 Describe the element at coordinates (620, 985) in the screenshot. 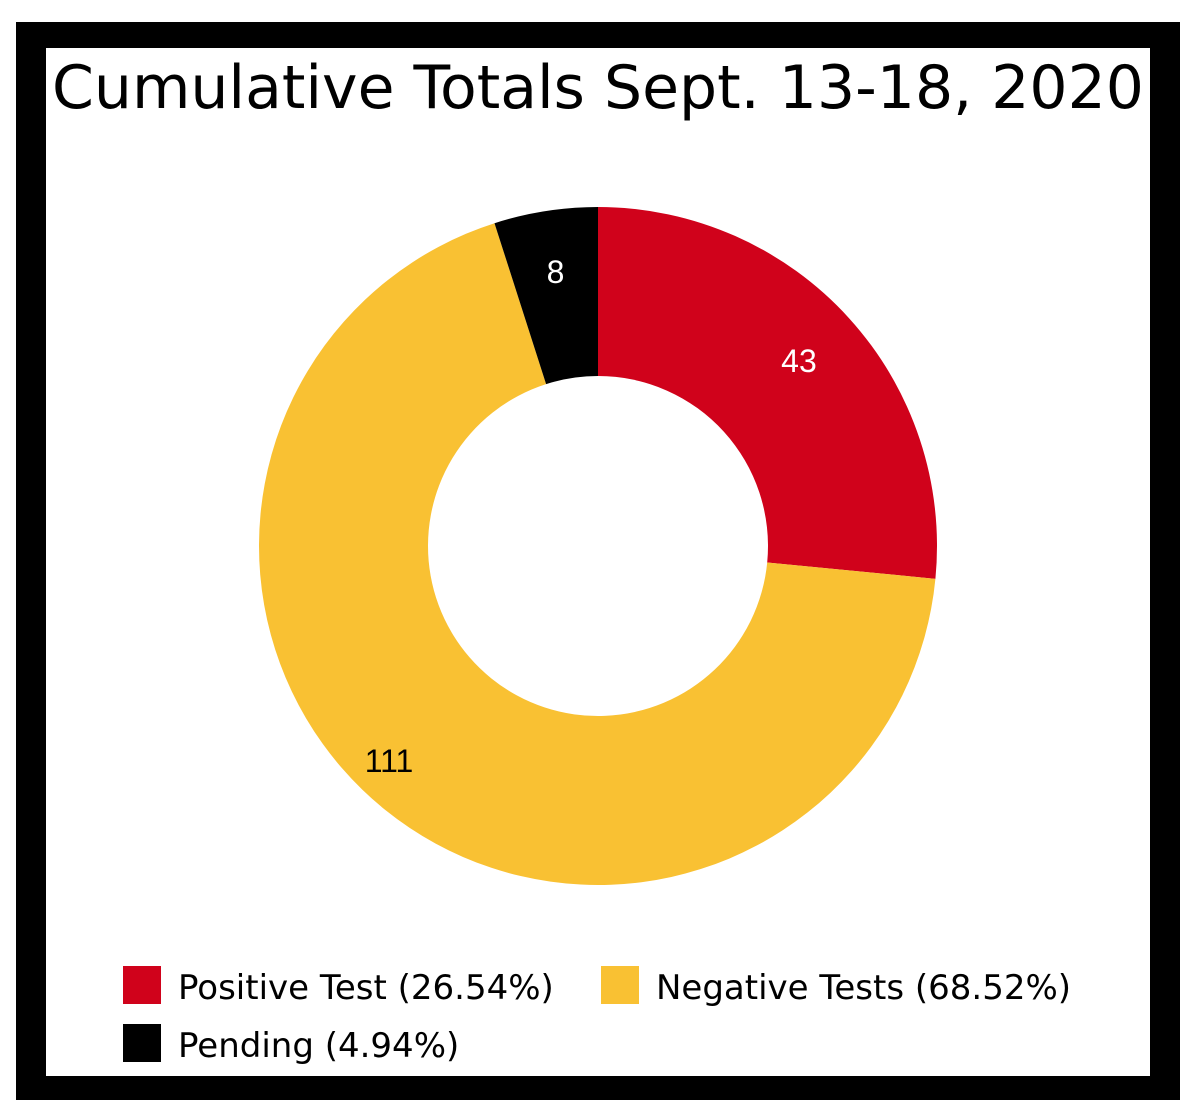

I see `legend-swatch-negative` at that location.